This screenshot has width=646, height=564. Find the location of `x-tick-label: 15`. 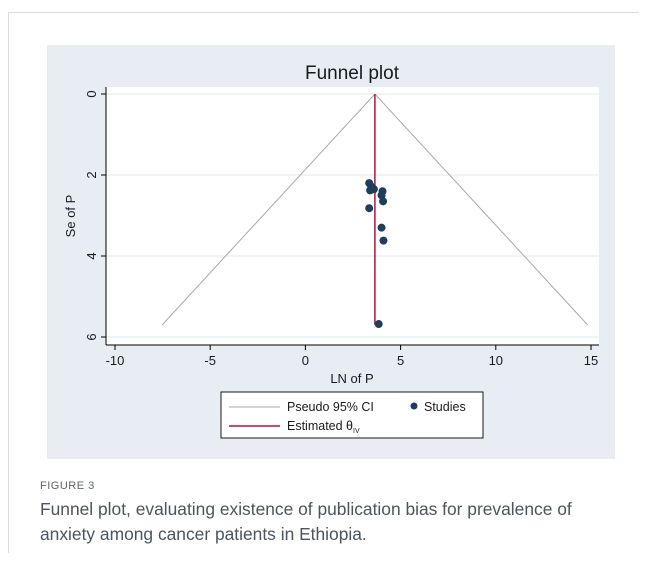

x-tick-label: 15 is located at coordinates (591, 360).